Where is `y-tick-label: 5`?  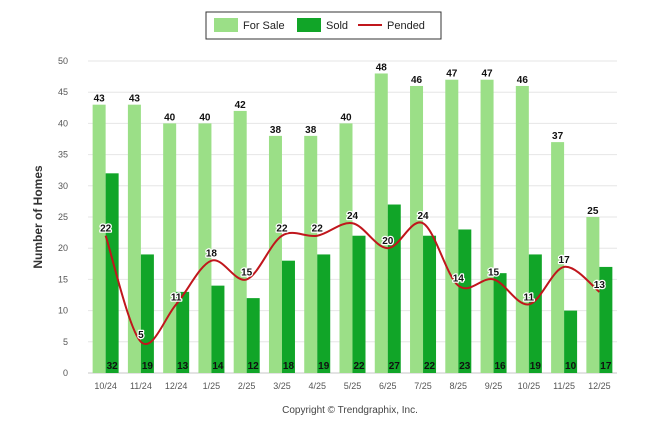
y-tick-label: 5 is located at coordinates (65, 342).